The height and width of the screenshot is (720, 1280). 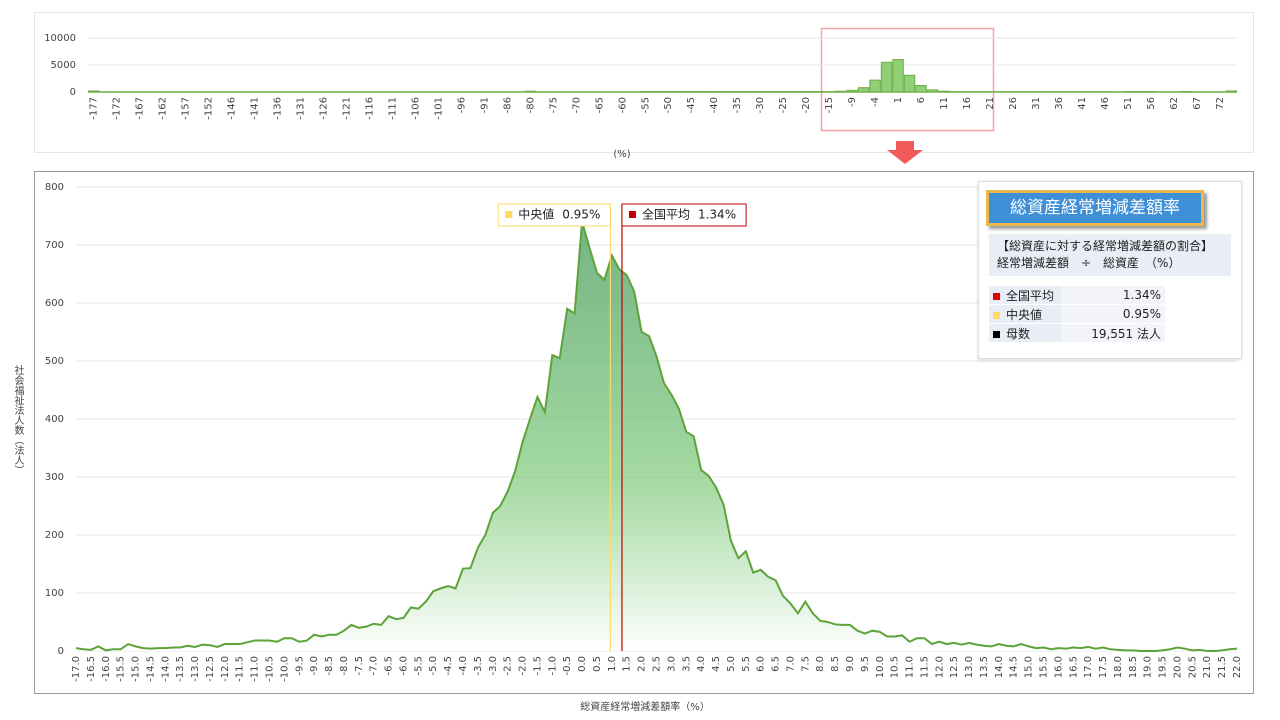 I want to click on x-tick-label: 0.0, so click(x=582, y=664).